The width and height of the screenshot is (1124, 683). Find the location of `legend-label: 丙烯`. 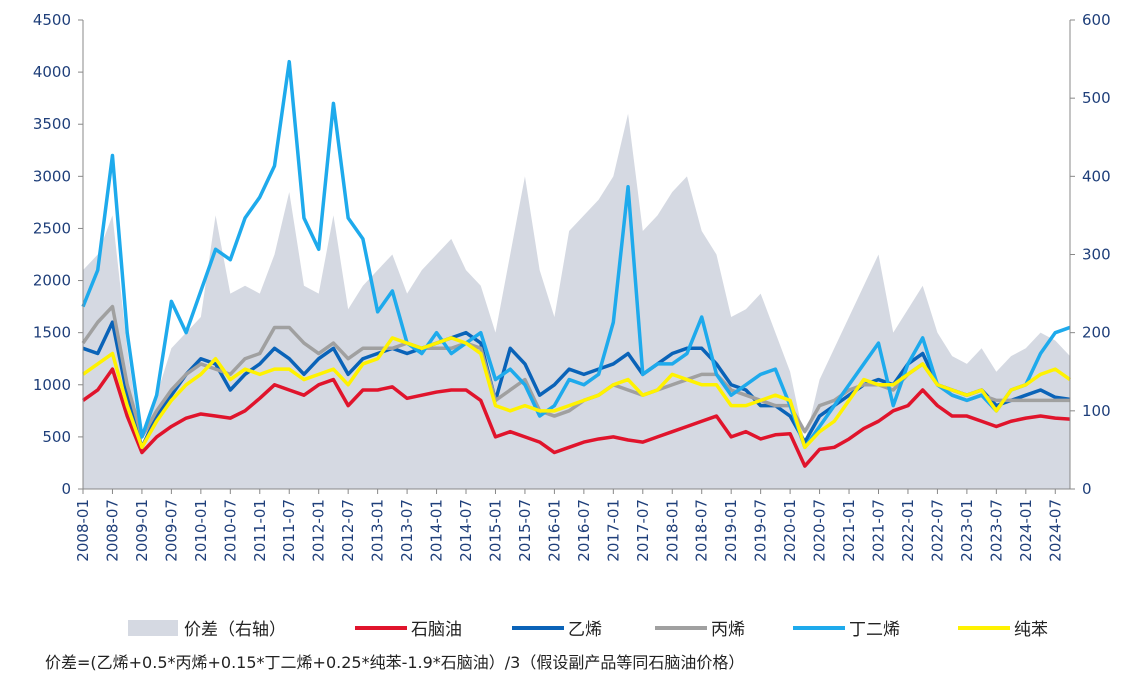

legend-label: 丙烯 is located at coordinates (728, 630).